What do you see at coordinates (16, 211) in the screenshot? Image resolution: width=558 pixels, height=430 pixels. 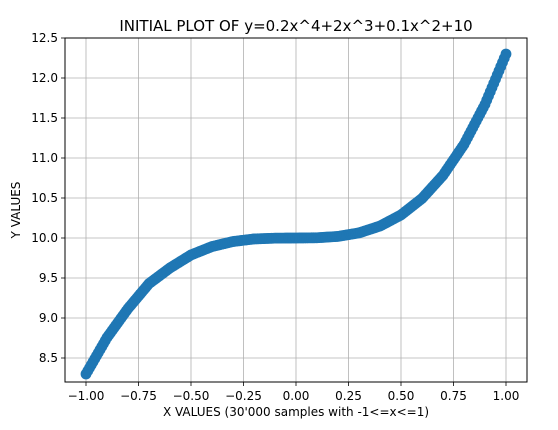 I see `y-axis-label: Y VALUES` at bounding box center [16, 211].